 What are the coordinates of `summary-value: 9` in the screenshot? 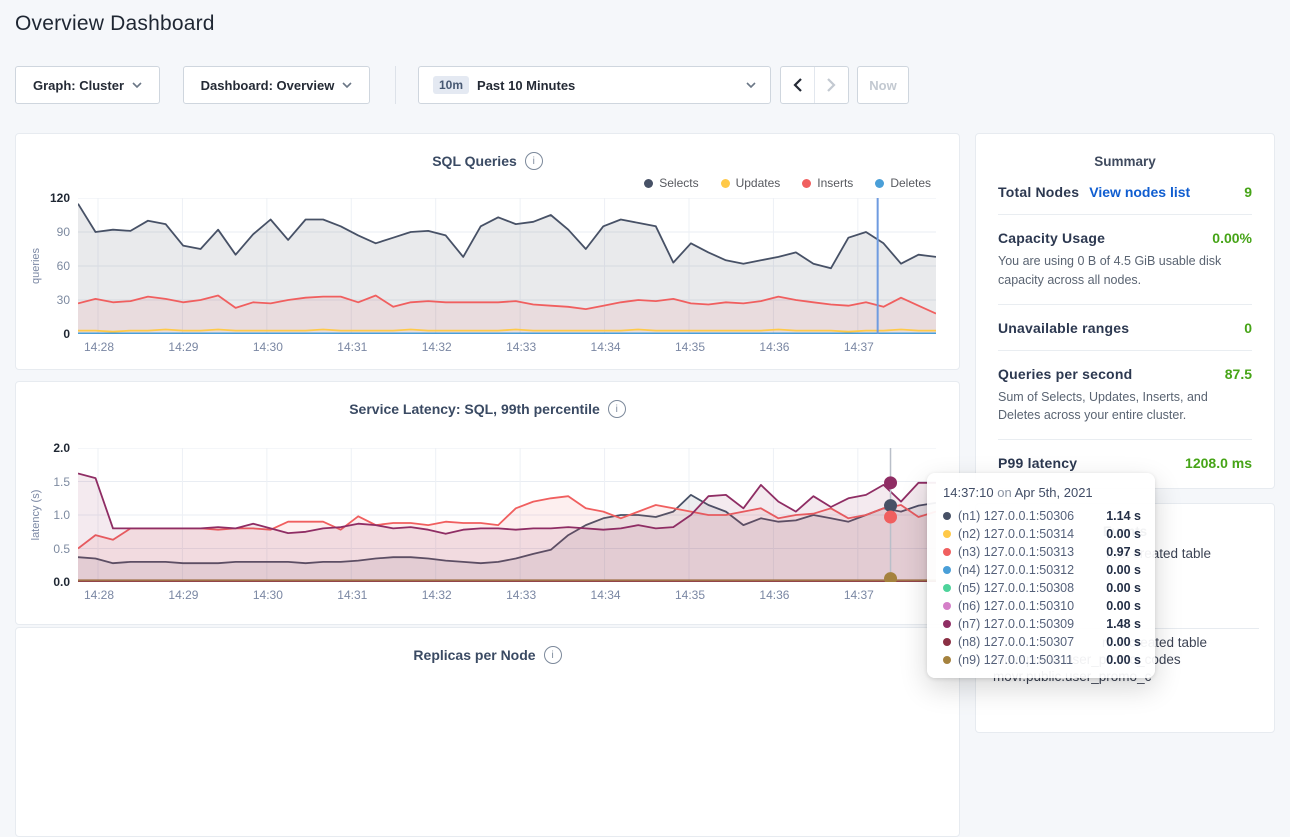 It's located at (1248, 192).